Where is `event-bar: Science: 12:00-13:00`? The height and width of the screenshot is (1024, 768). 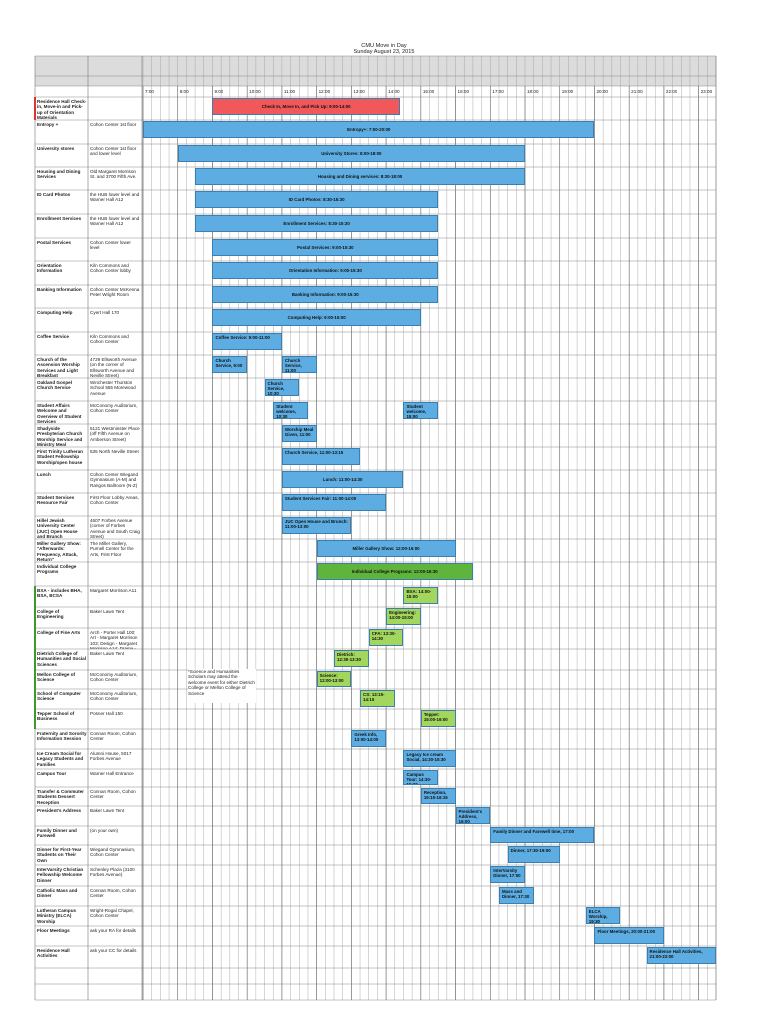
event-bar: Science: 12:00-13:00 is located at coordinates (334, 679).